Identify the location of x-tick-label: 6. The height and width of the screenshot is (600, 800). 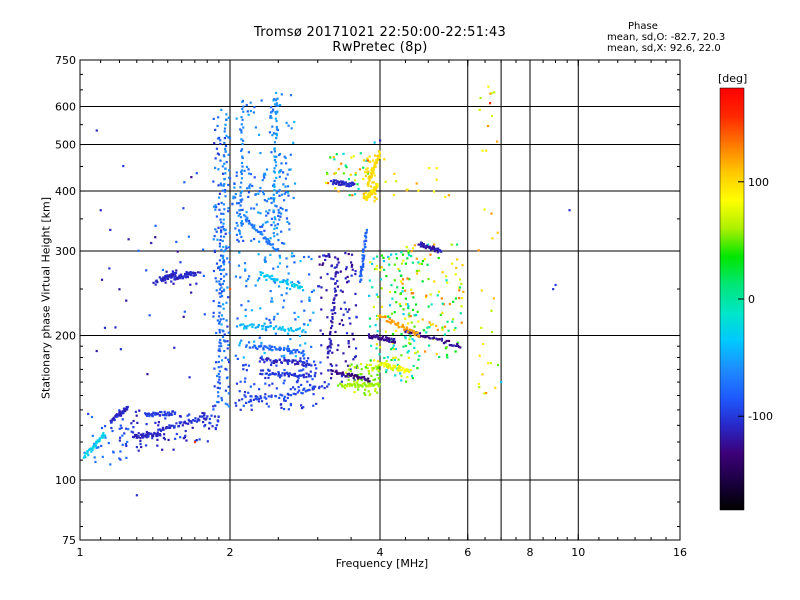
(467, 552).